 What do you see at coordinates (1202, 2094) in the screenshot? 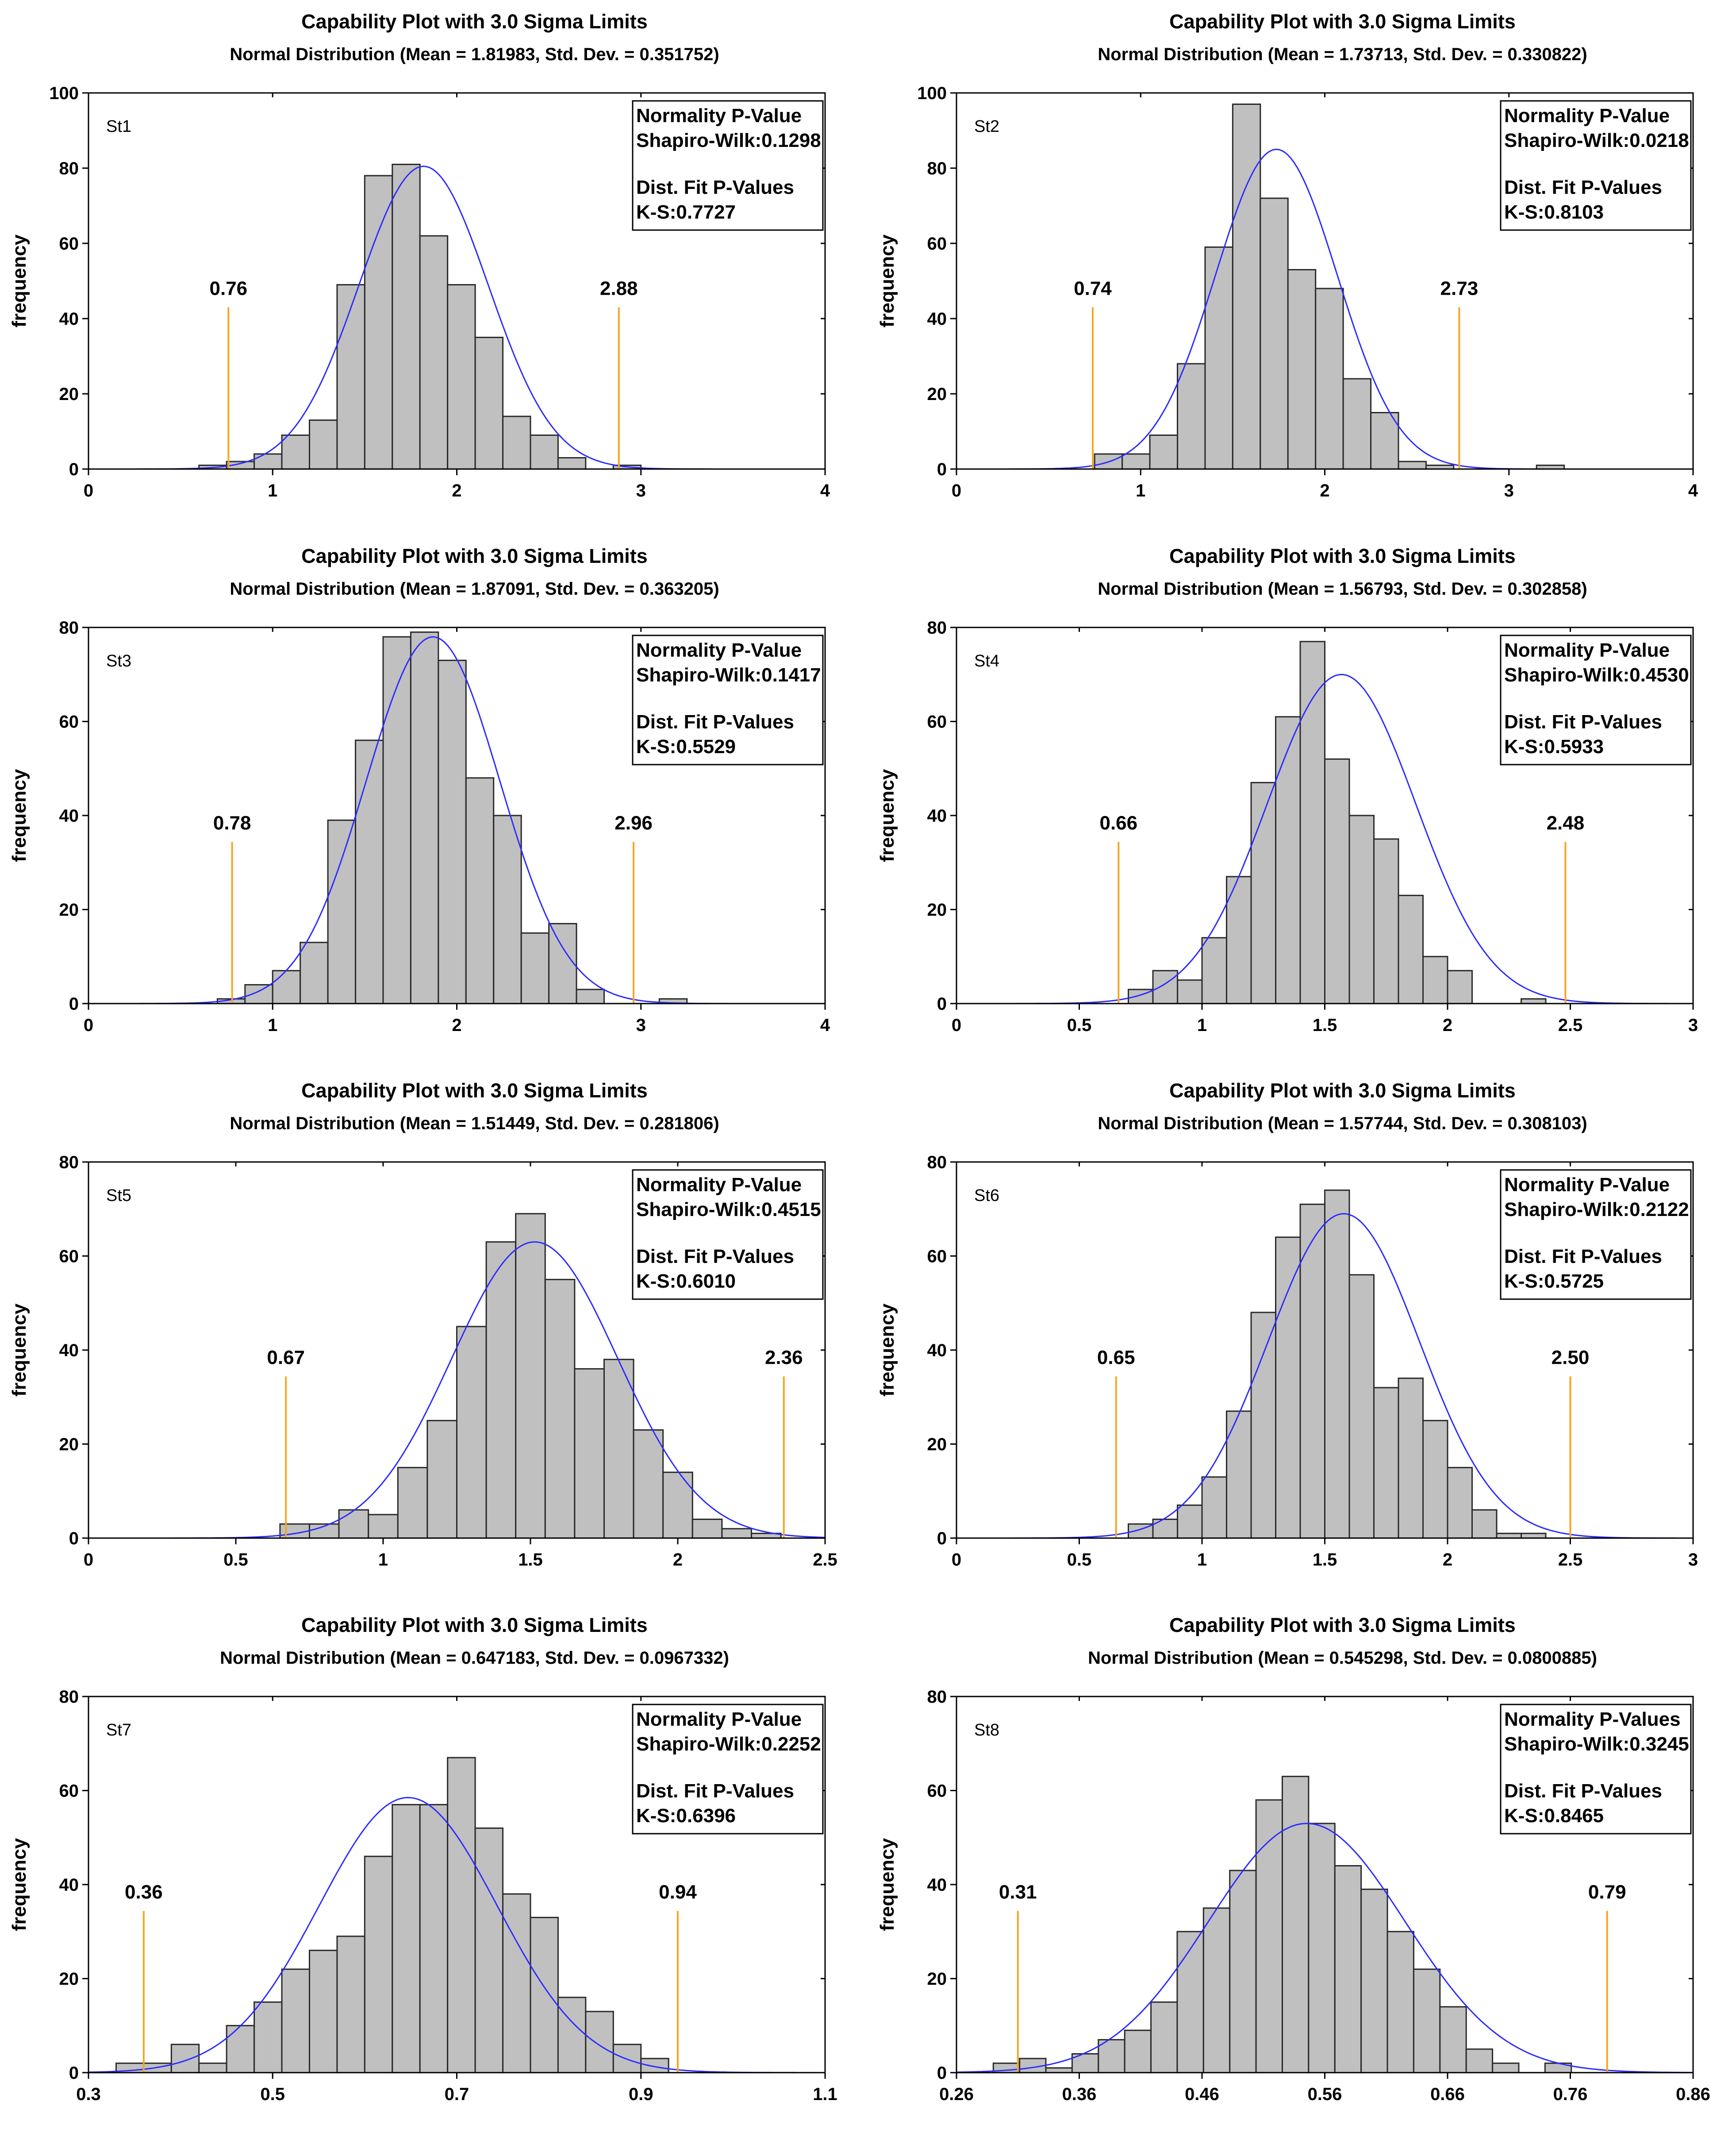
I see `x-tick-label: 0.46` at bounding box center [1202, 2094].